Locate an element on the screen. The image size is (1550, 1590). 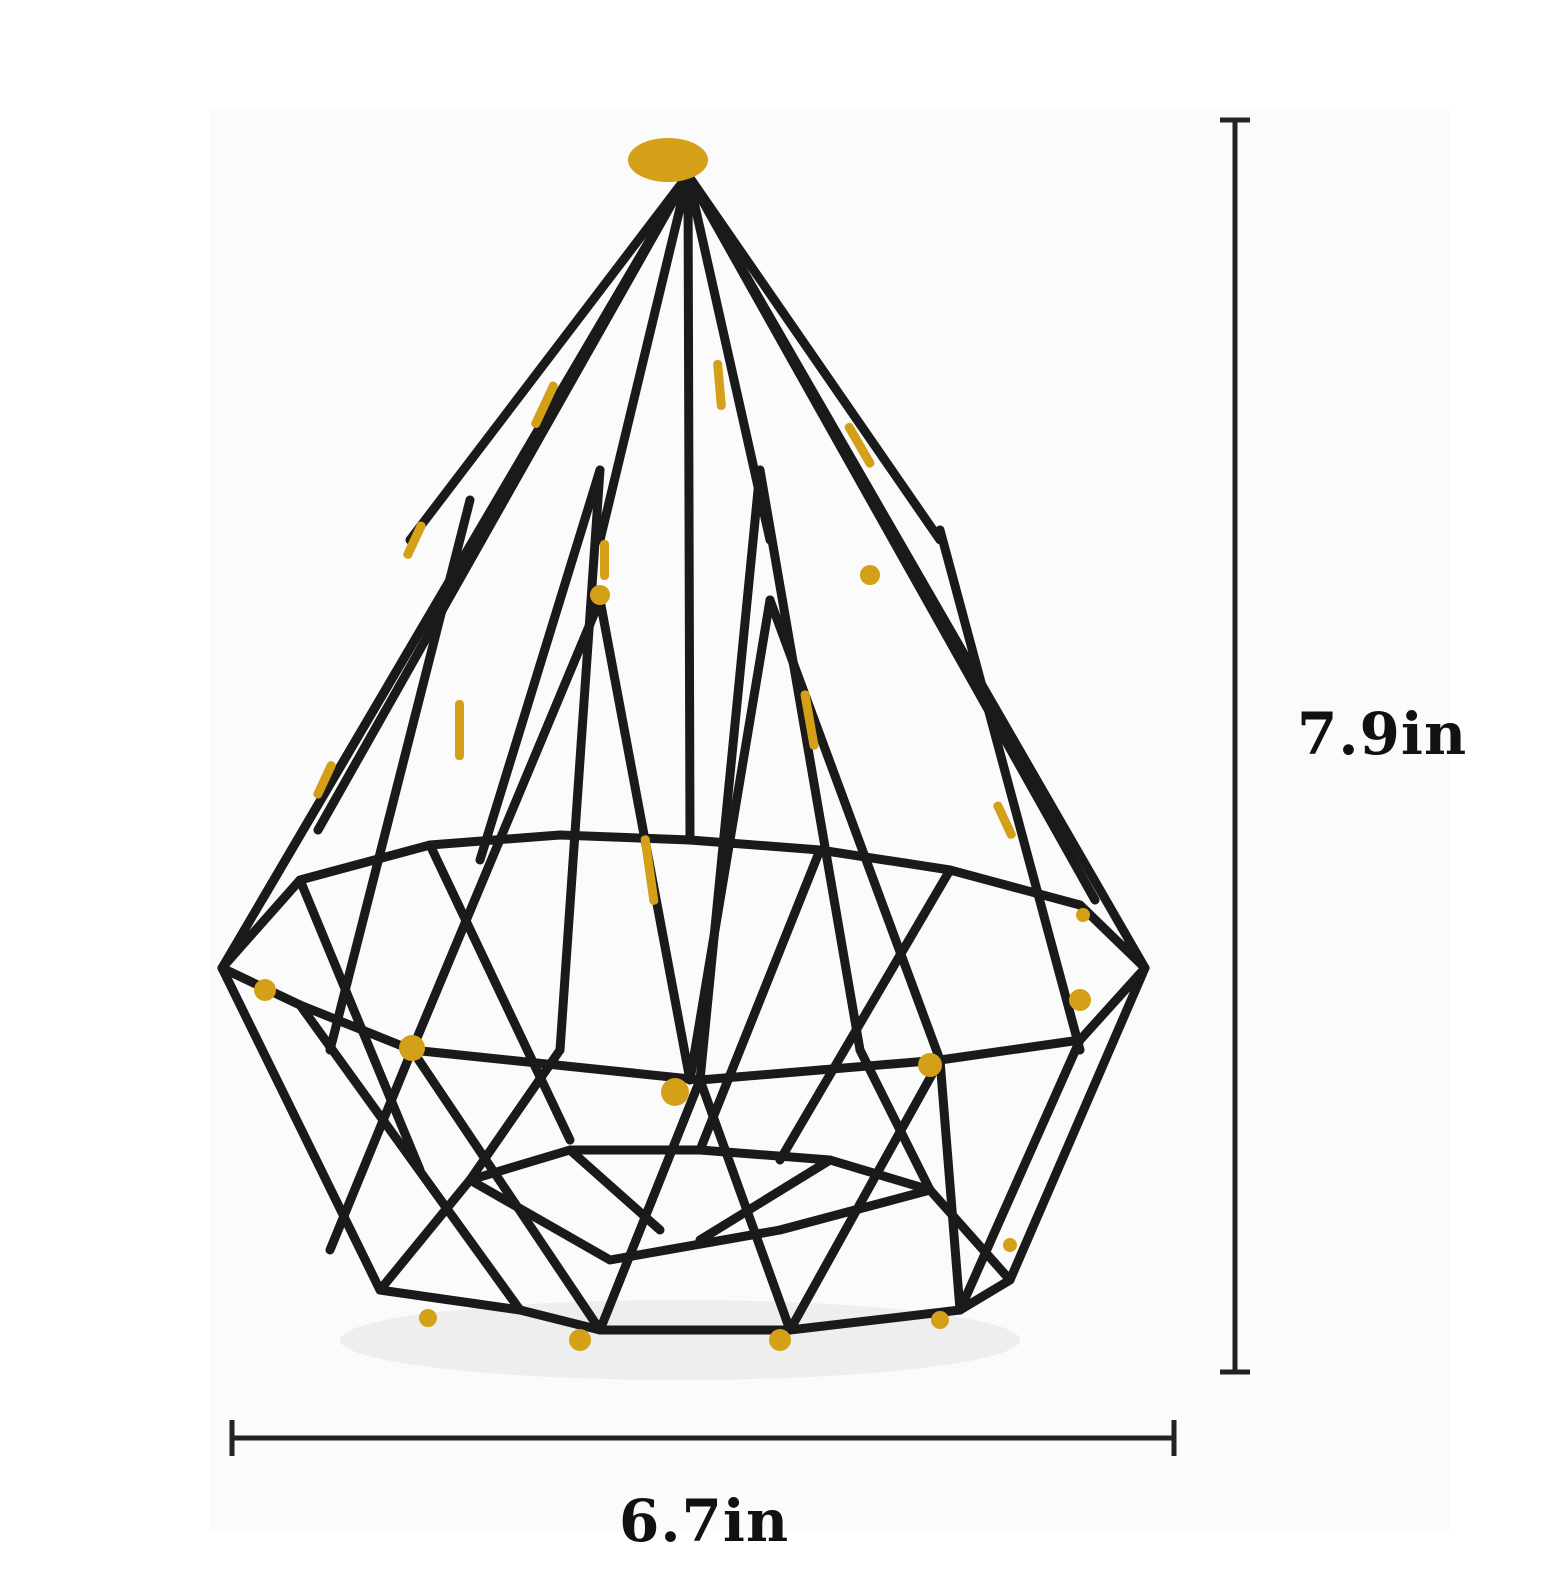
width-label: 6.7in is located at coordinates (704, 1521).